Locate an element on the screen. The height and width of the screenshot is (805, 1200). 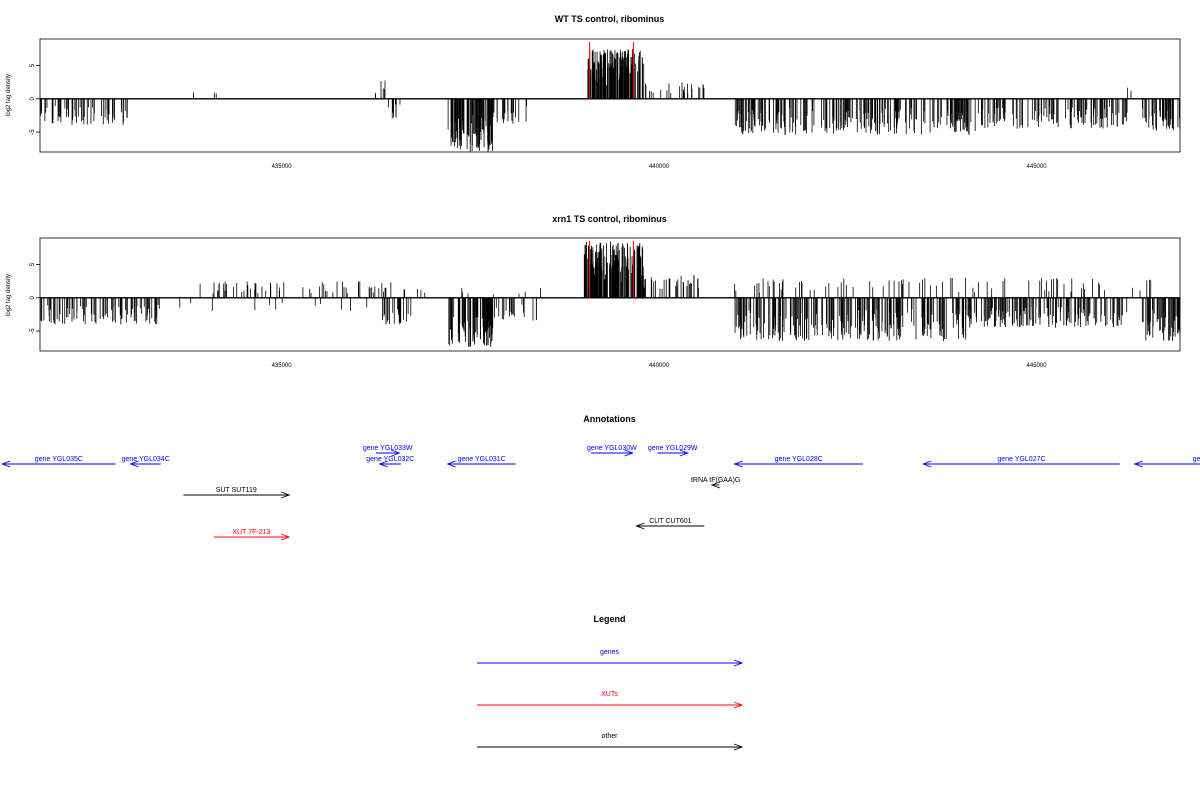
annotation-label: gene YGL032C is located at coordinates (390, 459).